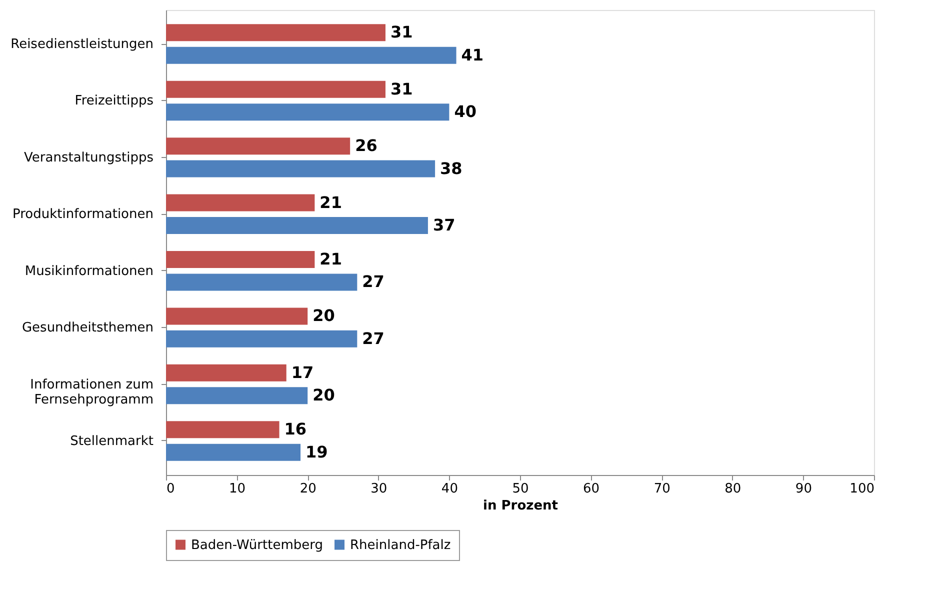 This screenshot has width=933, height=605. Describe the element at coordinates (465, 112) in the screenshot. I see `data-label: 40` at that location.